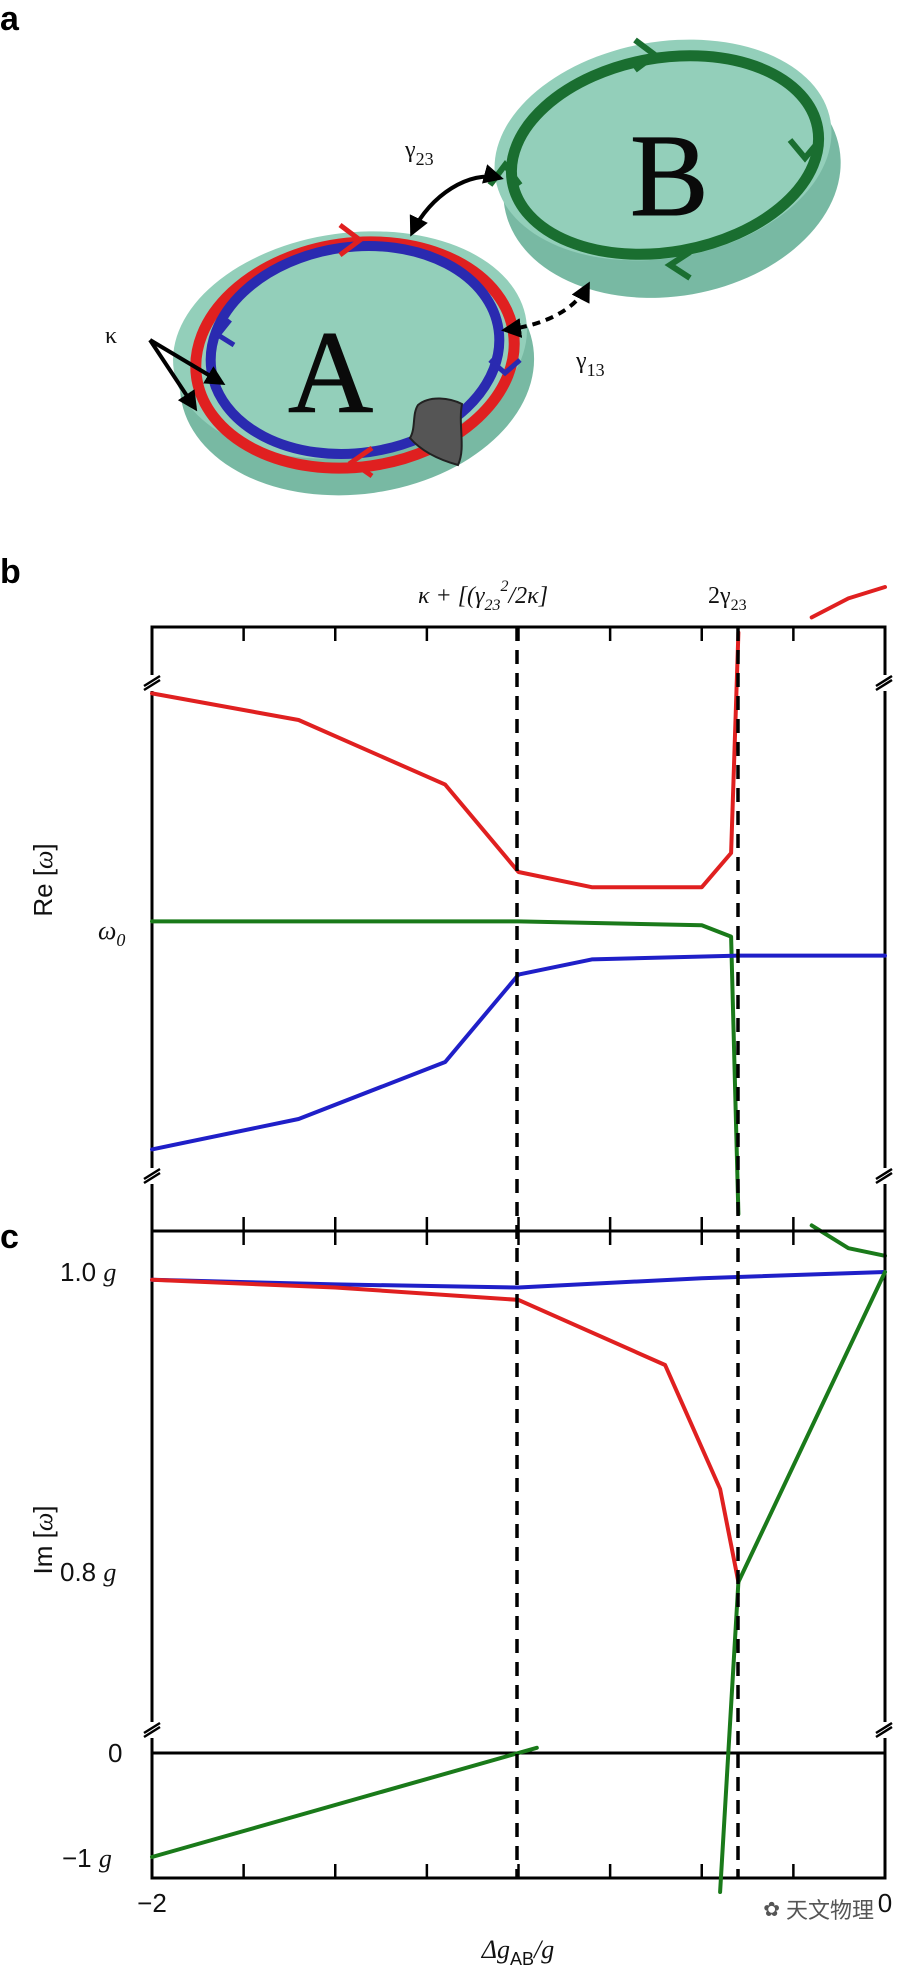 This screenshot has width=900, height=1972. I want to click on xtick-minus2: −2, so click(152, 1903).